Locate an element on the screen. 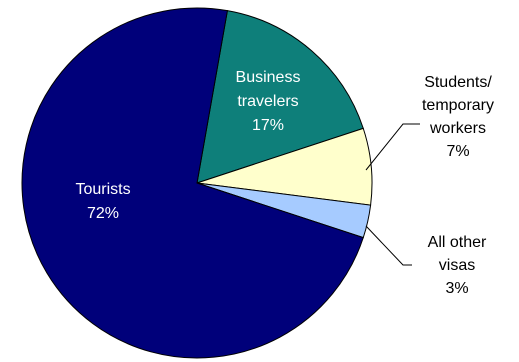 This screenshot has height=362, width=519. slice-label-1: Business travelers 17% is located at coordinates (268, 101).